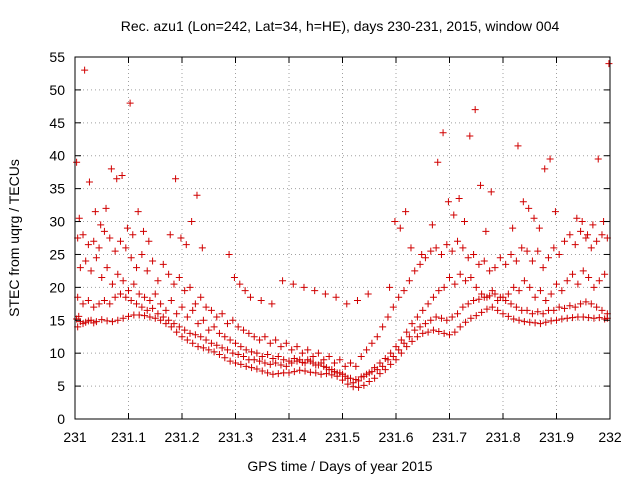  I want to click on x-tick-label: 232, so click(610, 437).